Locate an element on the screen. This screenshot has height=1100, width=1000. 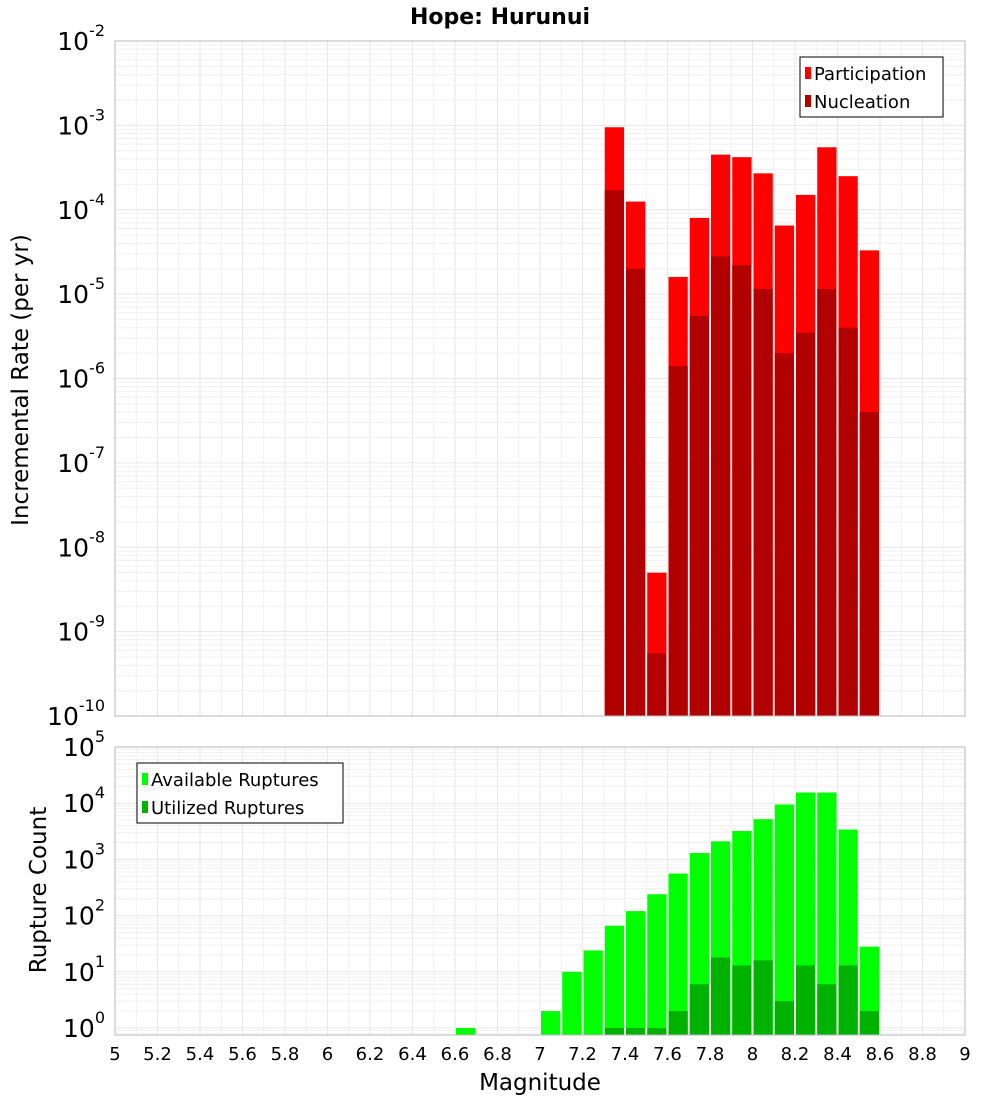
x-tick-label: 5.8 is located at coordinates (285, 1054).